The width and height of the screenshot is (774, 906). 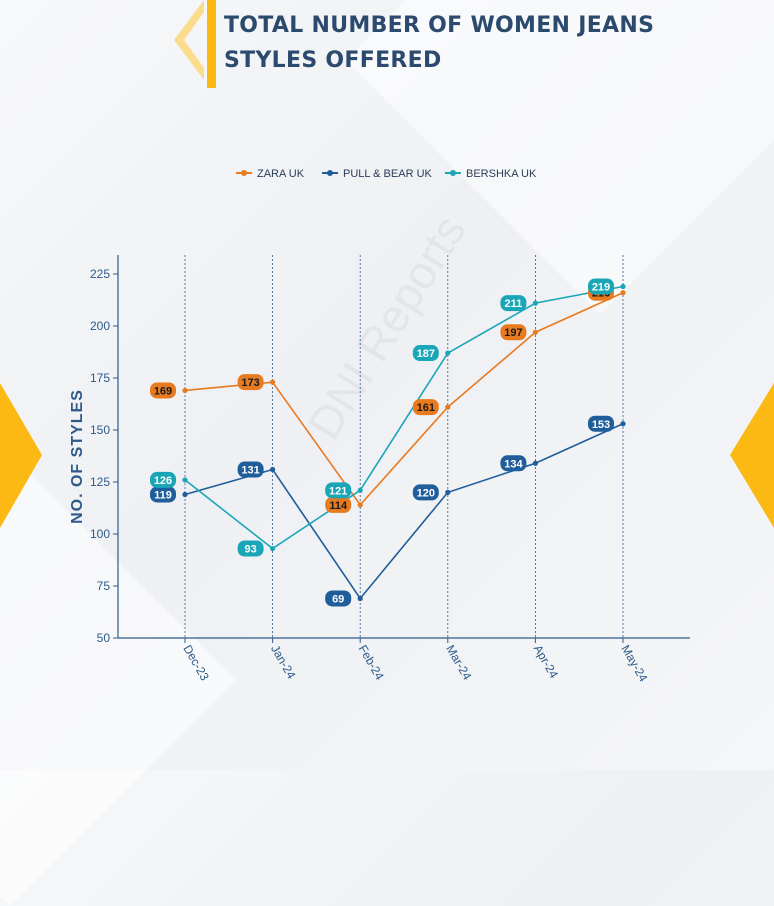 What do you see at coordinates (77, 456) in the screenshot?
I see `y-axis-title: NO. OF STYLES` at bounding box center [77, 456].